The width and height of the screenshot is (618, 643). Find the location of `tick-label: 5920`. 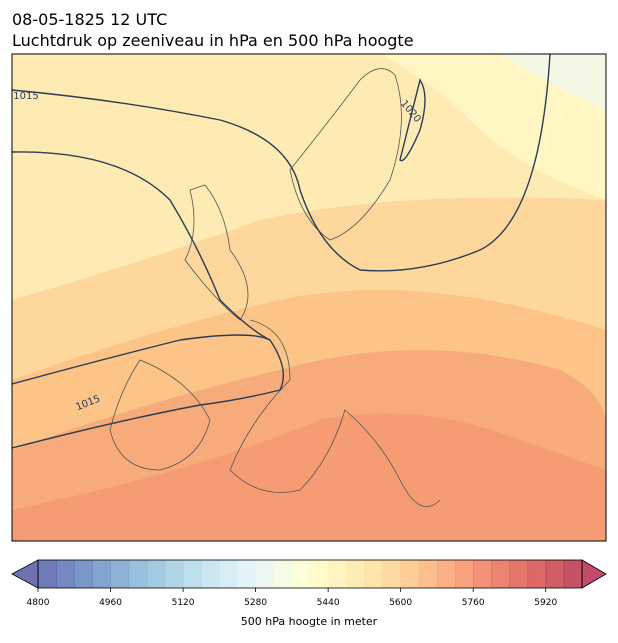

tick-label: 5920 is located at coordinates (545, 603).